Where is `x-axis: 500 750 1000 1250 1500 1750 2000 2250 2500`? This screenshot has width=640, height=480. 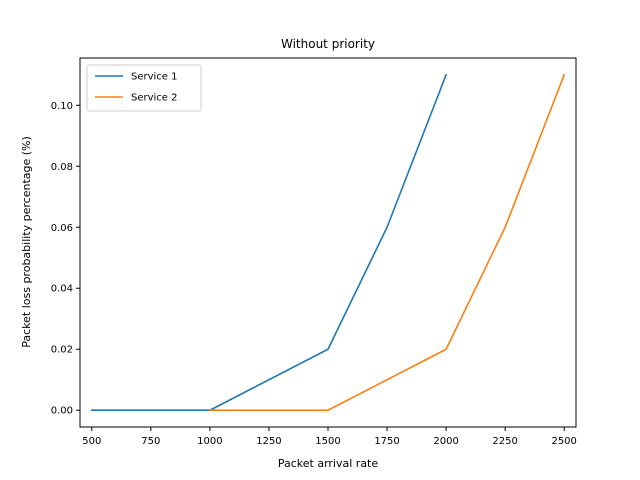
x-axis: 500 750 1000 1250 1500 1750 2000 2250 2500 is located at coordinates (329, 437).